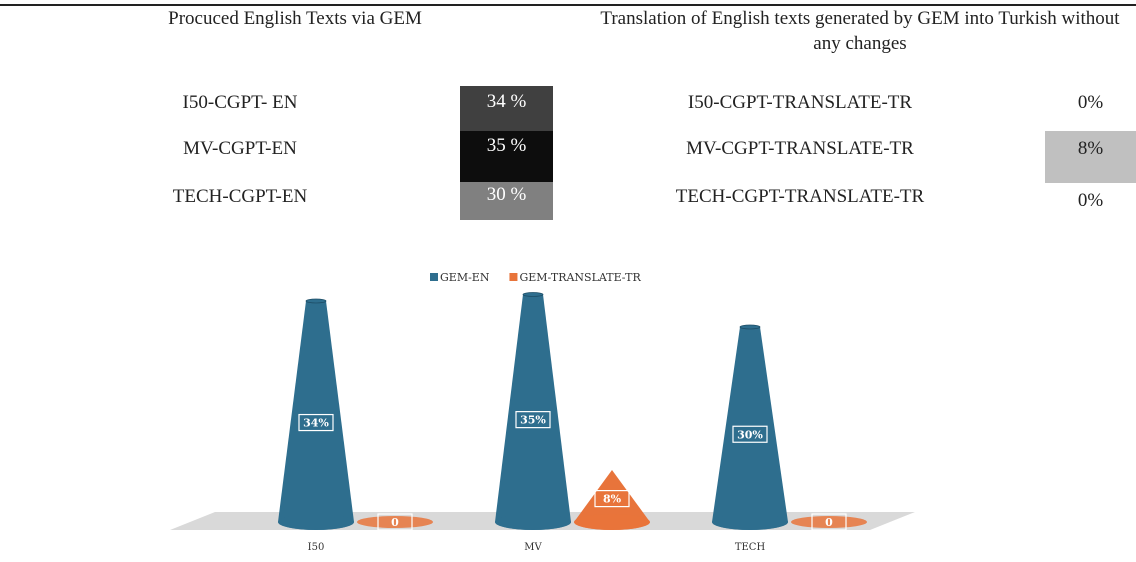 The height and width of the screenshot is (562, 1136). What do you see at coordinates (533, 547) in the screenshot?
I see `x-tick-label: MV` at bounding box center [533, 547].